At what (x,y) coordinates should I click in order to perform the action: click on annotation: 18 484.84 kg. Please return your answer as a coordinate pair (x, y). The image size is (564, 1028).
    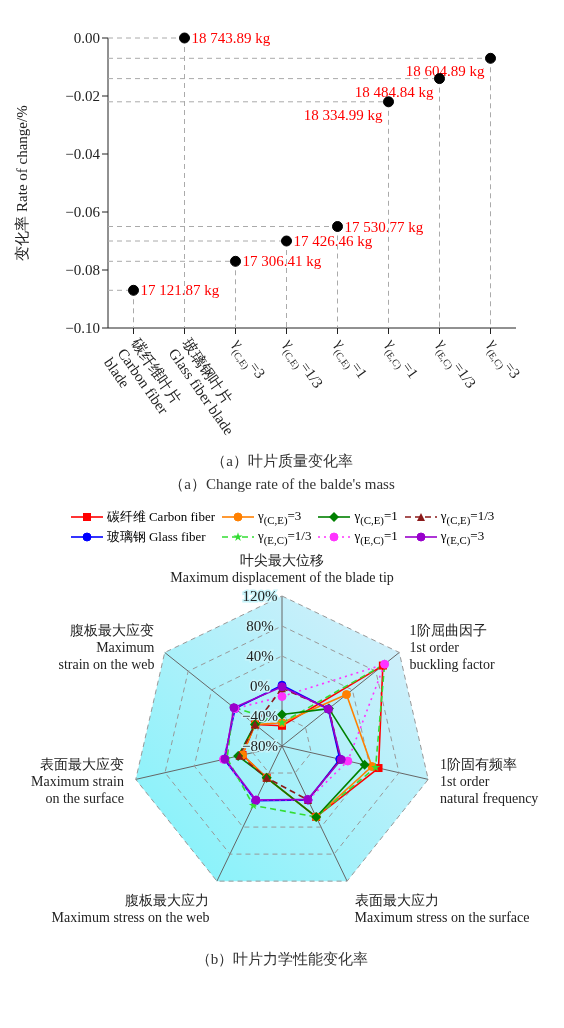
    Looking at the image, I should click on (394, 91).